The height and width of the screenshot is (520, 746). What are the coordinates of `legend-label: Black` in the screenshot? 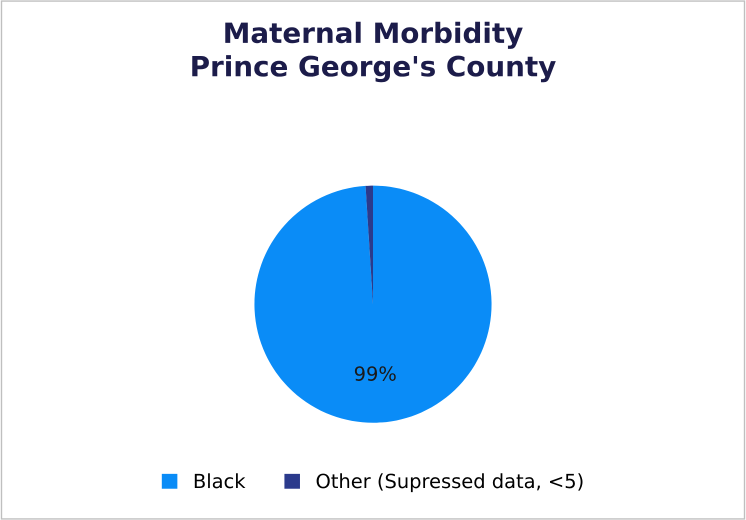 It's located at (220, 480).